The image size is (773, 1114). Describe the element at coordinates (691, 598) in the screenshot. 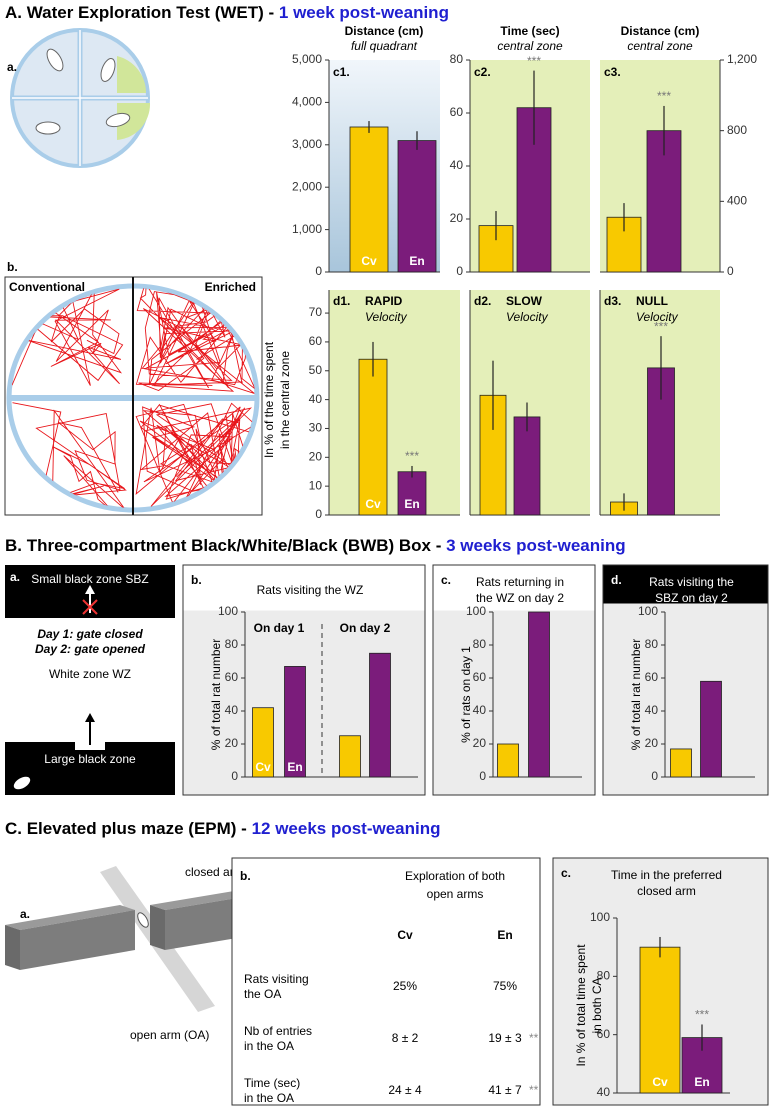

I see `panel-title: SBZ on day 2` at that location.